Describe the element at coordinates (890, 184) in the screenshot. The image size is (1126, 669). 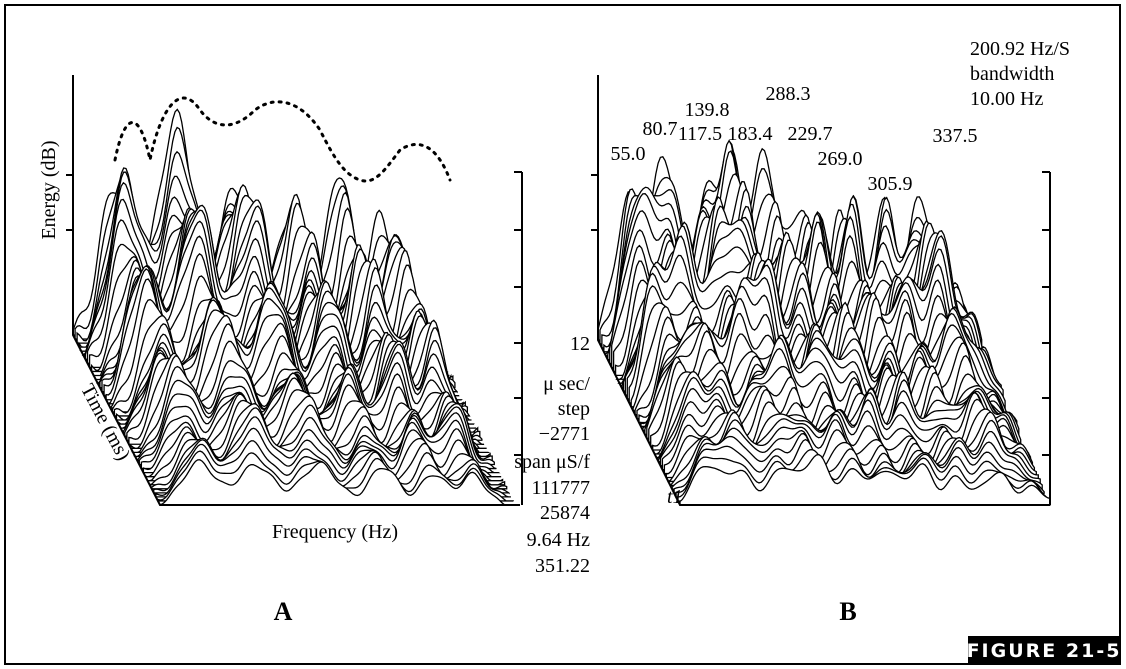
I see `peak-label: 305.9` at that location.